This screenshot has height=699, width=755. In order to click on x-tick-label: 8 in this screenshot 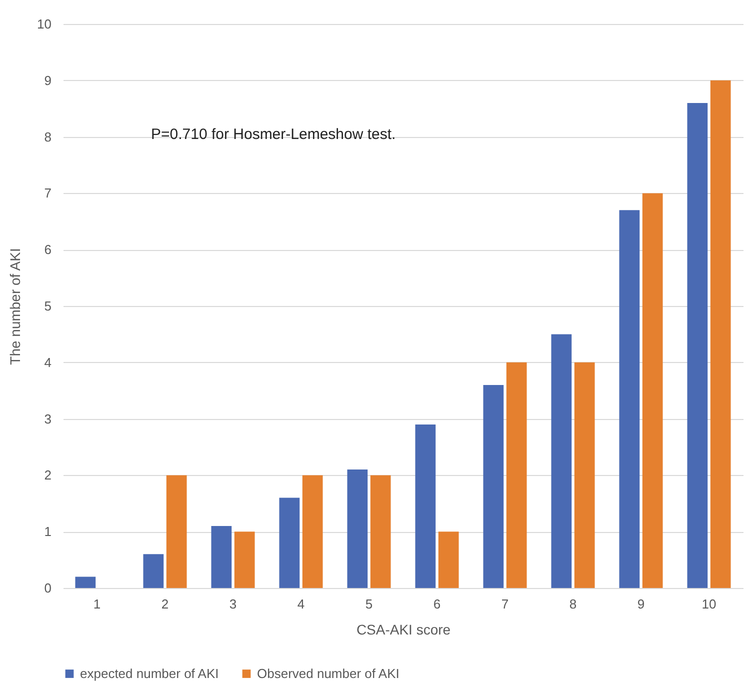, I will do `click(573, 604)`.